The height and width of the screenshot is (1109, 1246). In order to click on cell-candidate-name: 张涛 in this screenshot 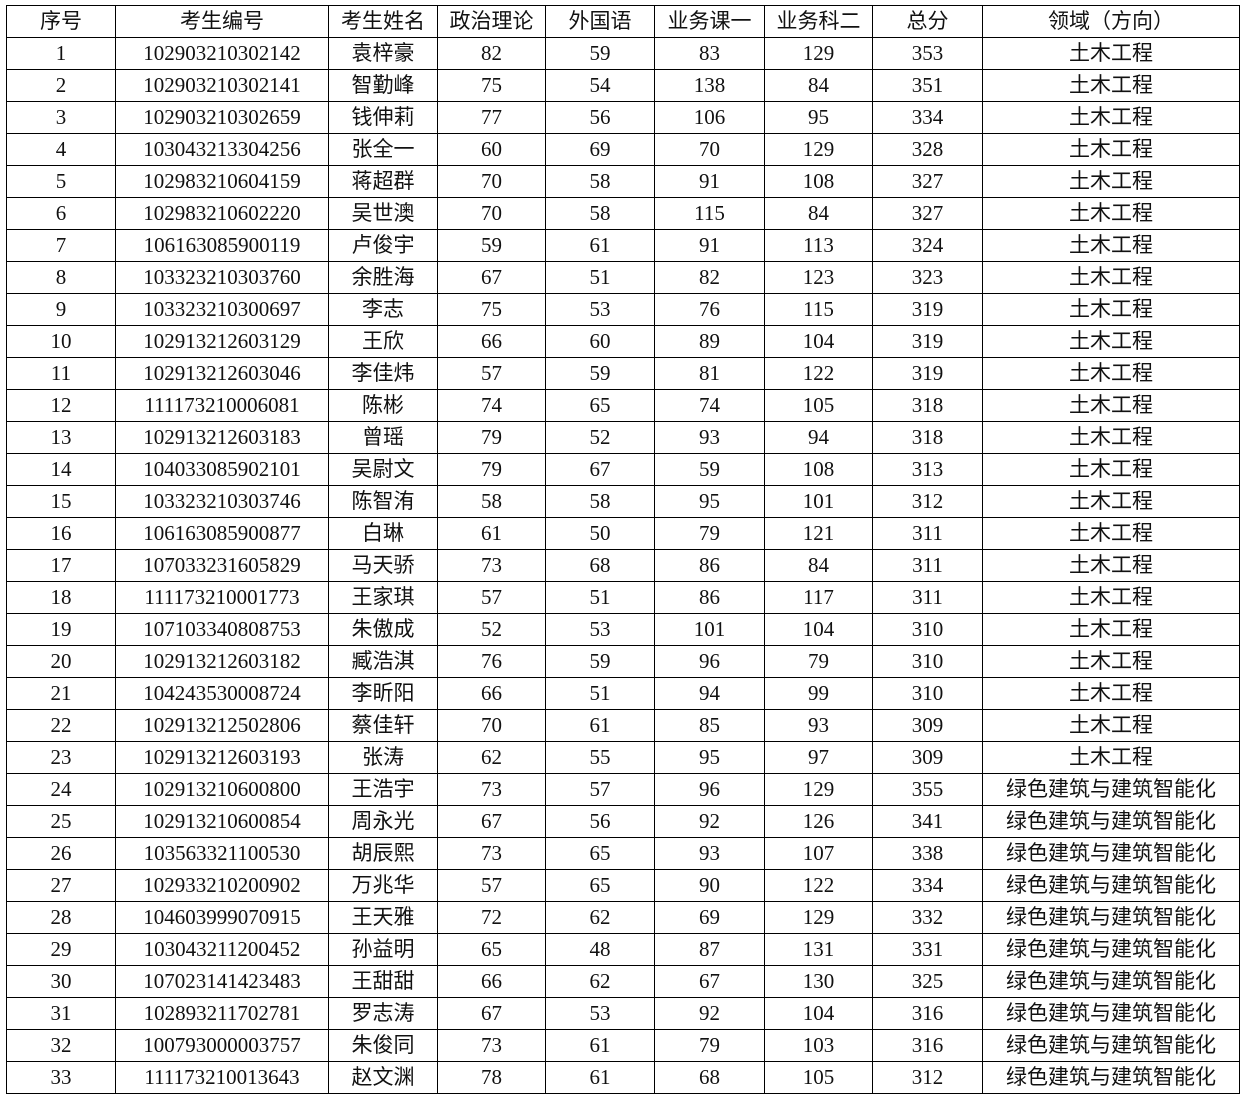, I will do `click(383, 757)`.